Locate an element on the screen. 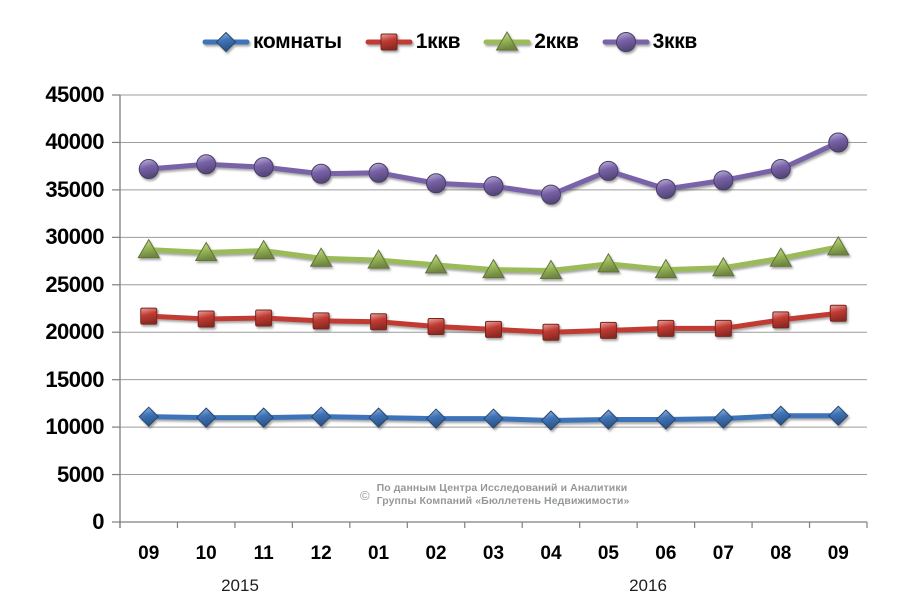 The width and height of the screenshot is (900, 611). legend-label: 2ккв is located at coordinates (556, 41).